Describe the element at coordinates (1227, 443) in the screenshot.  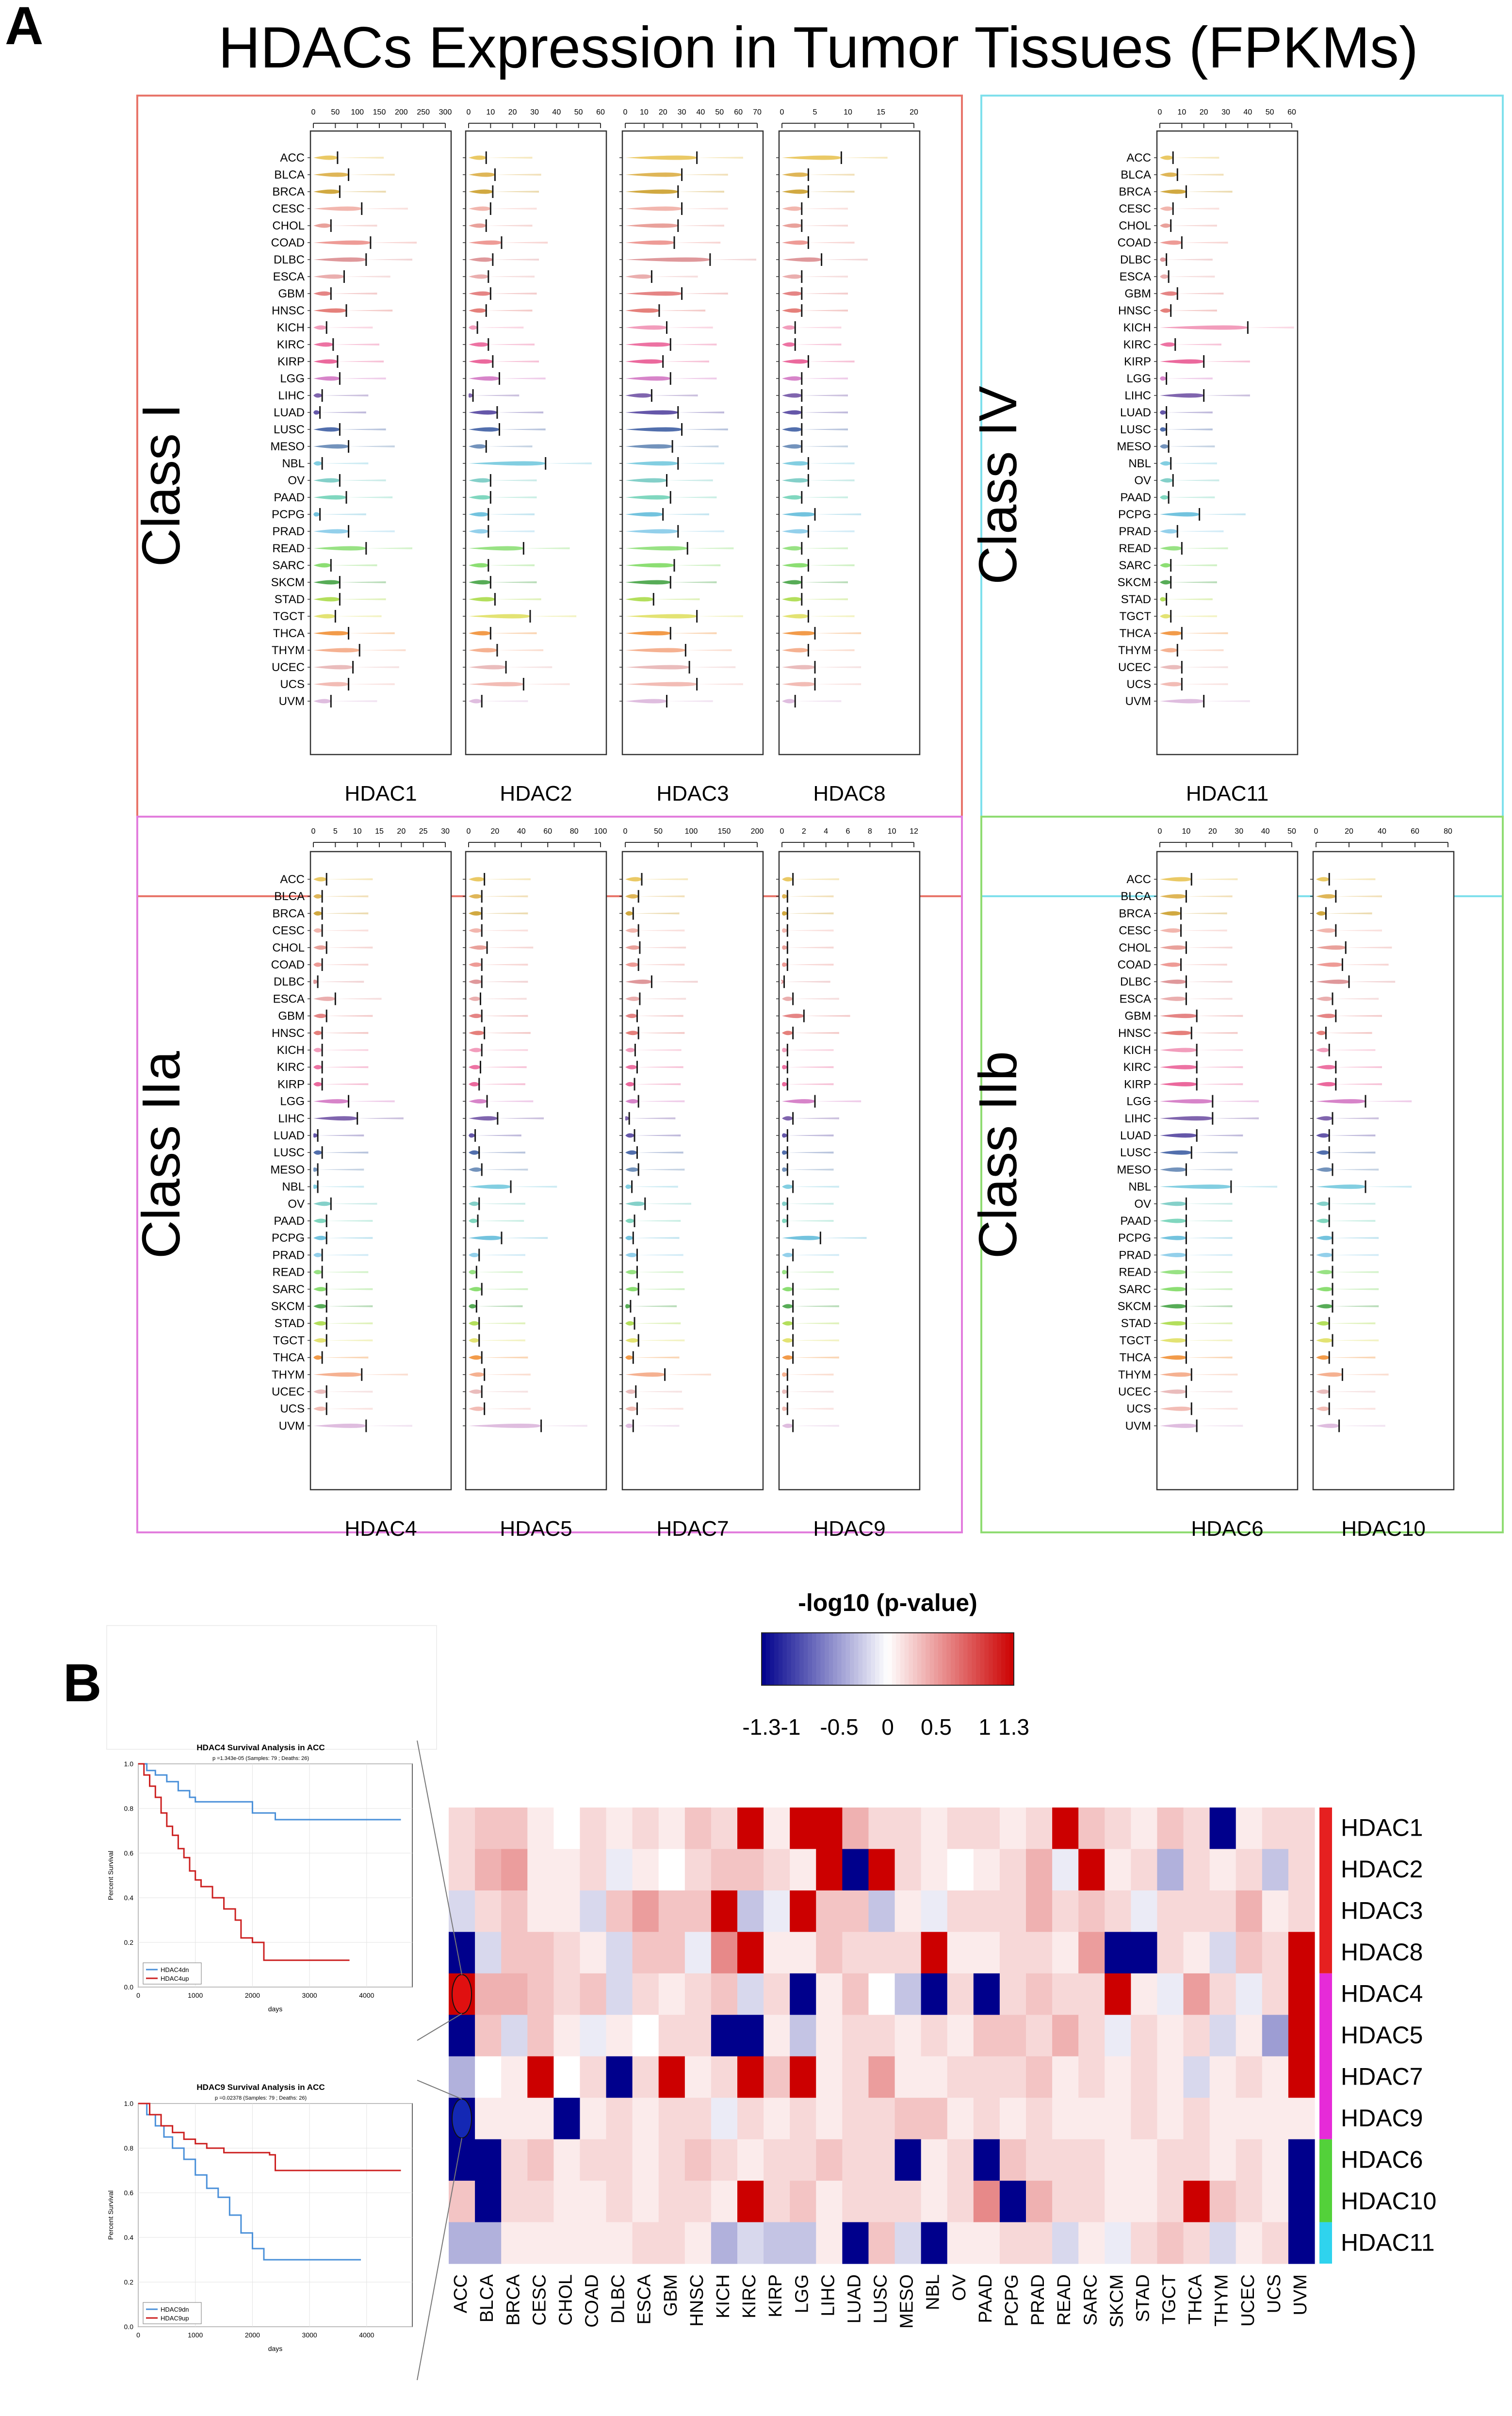
I see `plot-frame` at that location.